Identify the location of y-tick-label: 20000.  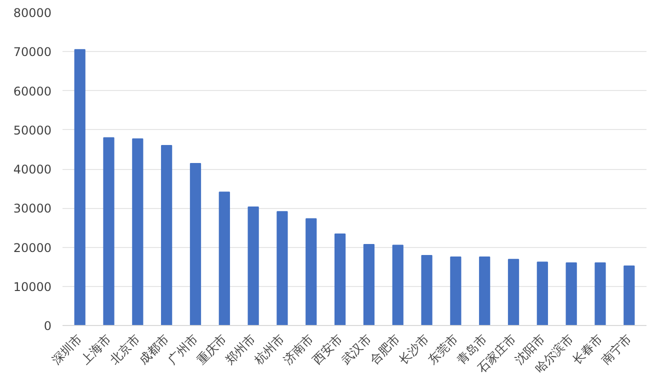
(32, 247).